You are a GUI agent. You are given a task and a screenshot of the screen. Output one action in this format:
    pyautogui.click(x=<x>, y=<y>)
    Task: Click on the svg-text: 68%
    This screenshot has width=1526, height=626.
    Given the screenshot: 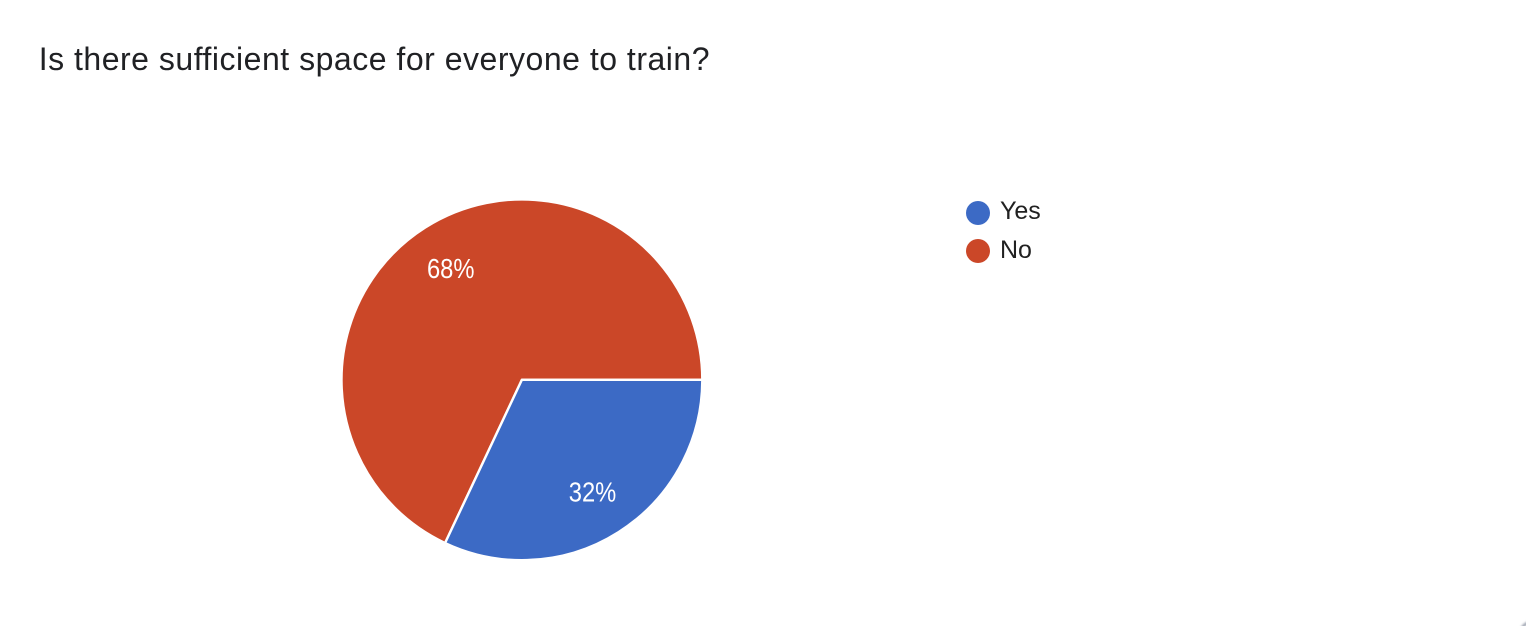 What is the action you would take?
    pyautogui.click(x=451, y=268)
    